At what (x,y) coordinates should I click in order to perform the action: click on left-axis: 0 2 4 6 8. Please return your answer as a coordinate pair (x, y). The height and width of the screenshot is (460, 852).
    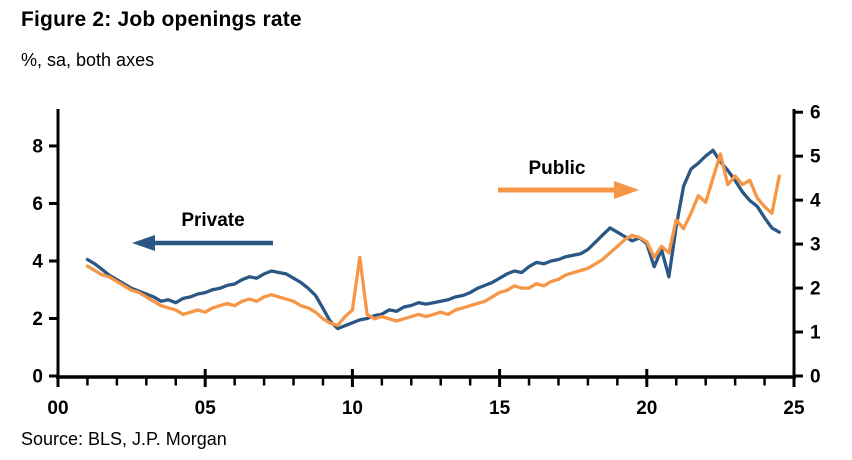
    Looking at the image, I should click on (46, 248).